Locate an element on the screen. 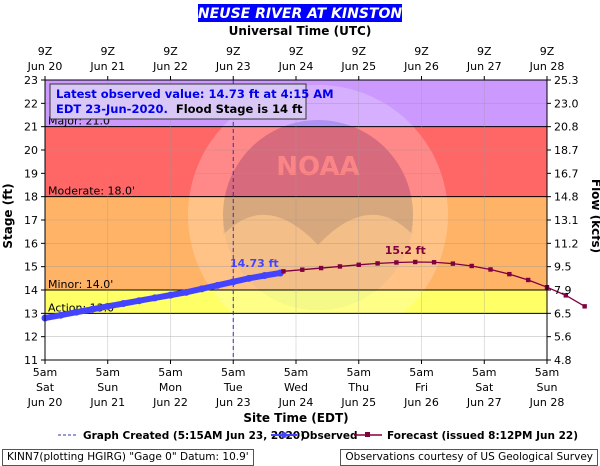  bottom-tick-label: Thu is located at coordinates (358, 387).